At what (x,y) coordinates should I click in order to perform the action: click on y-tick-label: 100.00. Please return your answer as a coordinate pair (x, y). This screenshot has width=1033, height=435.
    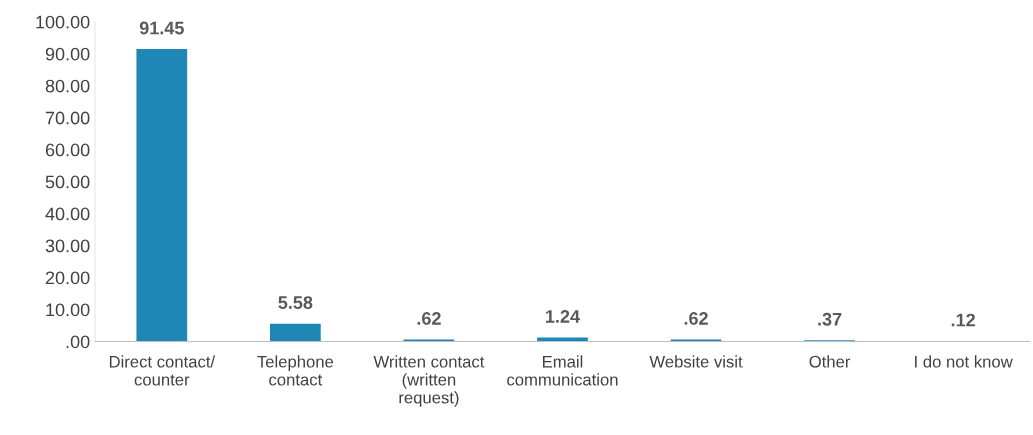
    Looking at the image, I should click on (63, 22).